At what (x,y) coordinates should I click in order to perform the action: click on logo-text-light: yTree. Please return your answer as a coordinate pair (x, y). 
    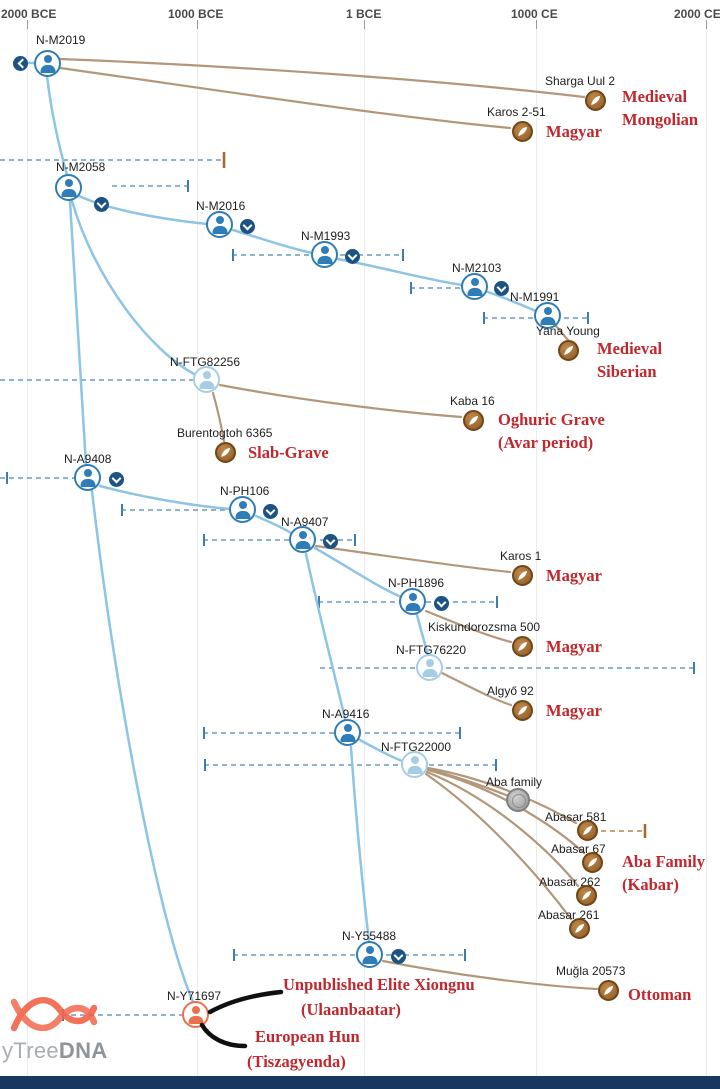
    Looking at the image, I should click on (30, 1050).